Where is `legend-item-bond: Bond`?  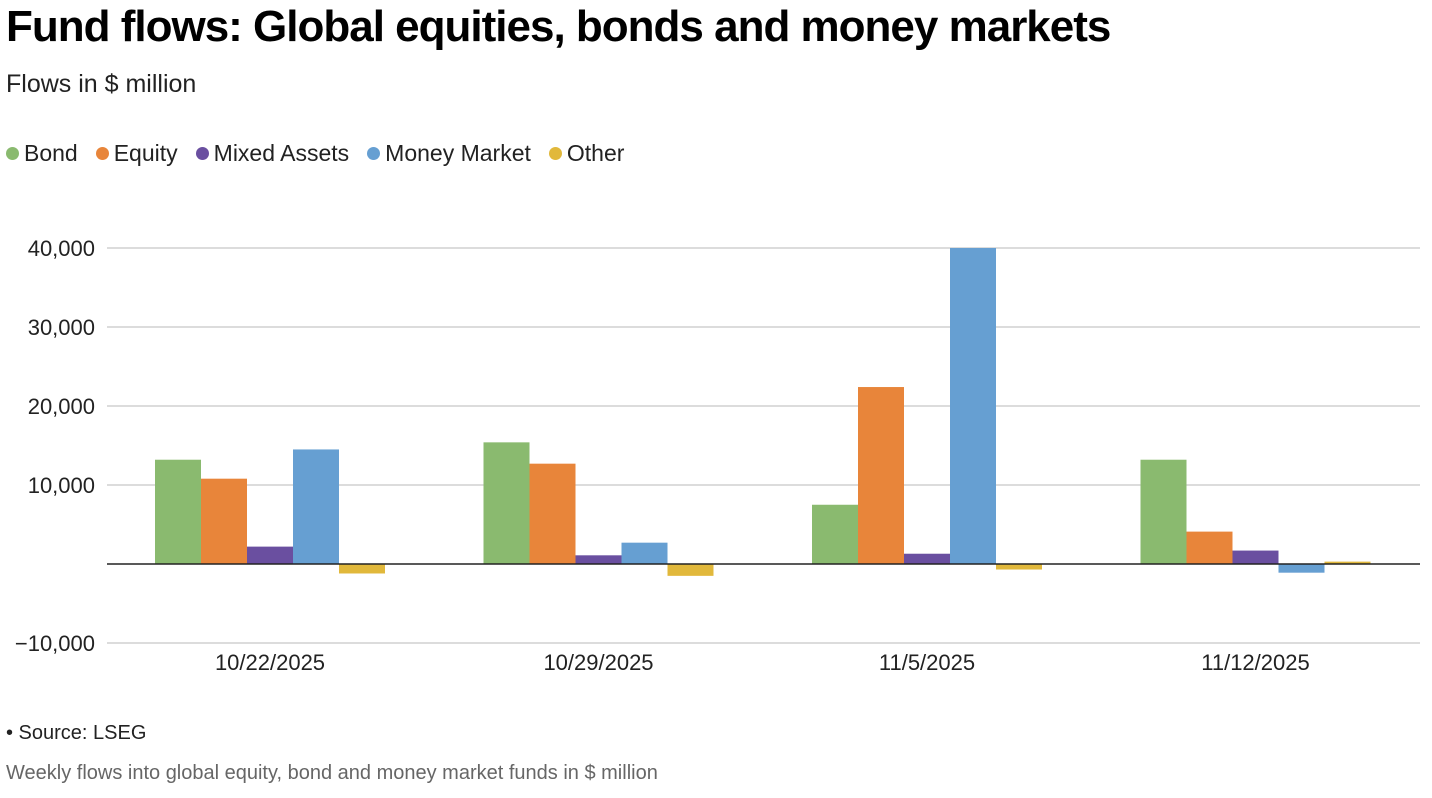 legend-item-bond: Bond is located at coordinates (42, 153).